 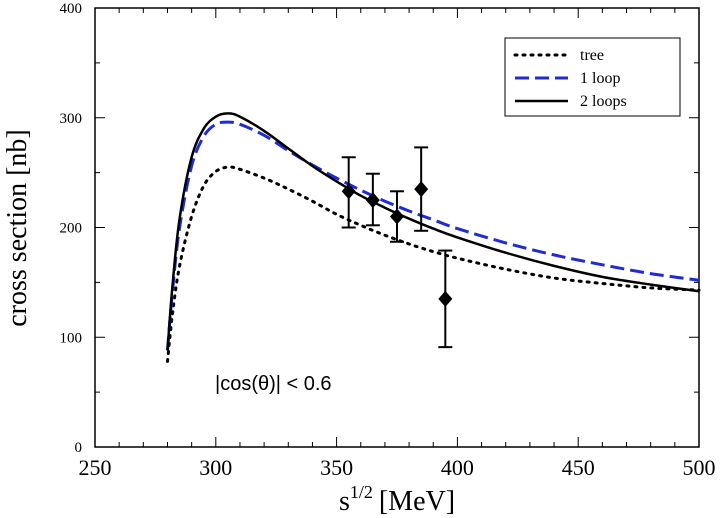 I want to click on x-axis-label-superscript: 1/2, so click(x=361, y=492).